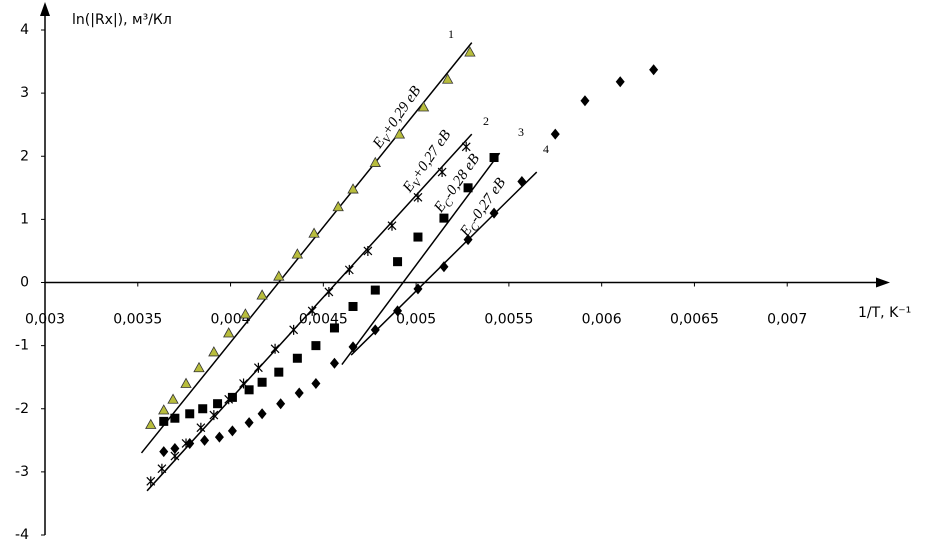  Describe the element at coordinates (883, 282) in the screenshot. I see `x-axis-arrow` at that location.